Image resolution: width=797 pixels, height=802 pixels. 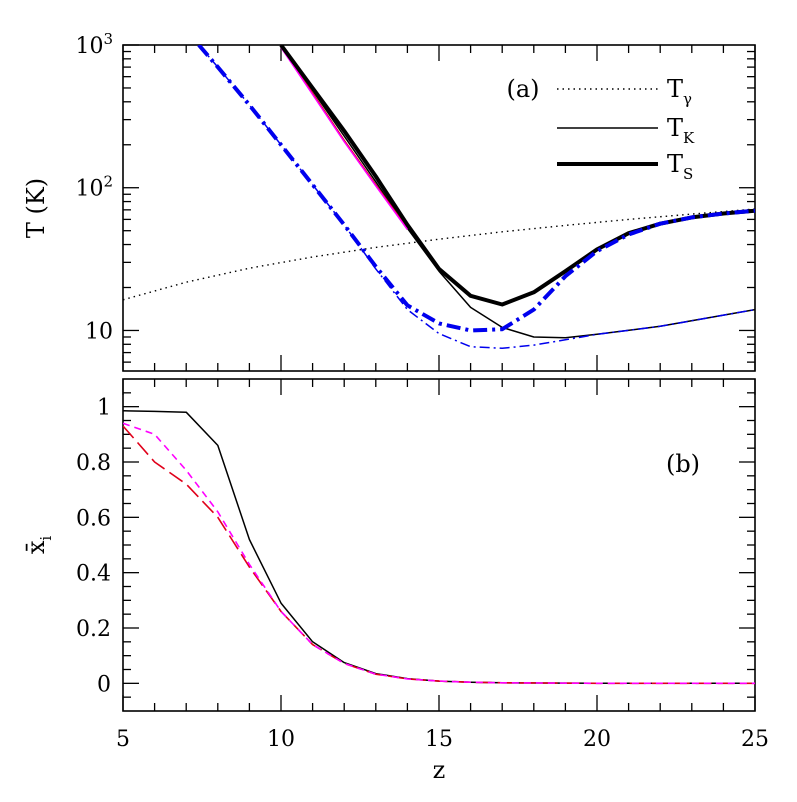 I want to click on legend-label-2: TS, so click(x=680, y=166).